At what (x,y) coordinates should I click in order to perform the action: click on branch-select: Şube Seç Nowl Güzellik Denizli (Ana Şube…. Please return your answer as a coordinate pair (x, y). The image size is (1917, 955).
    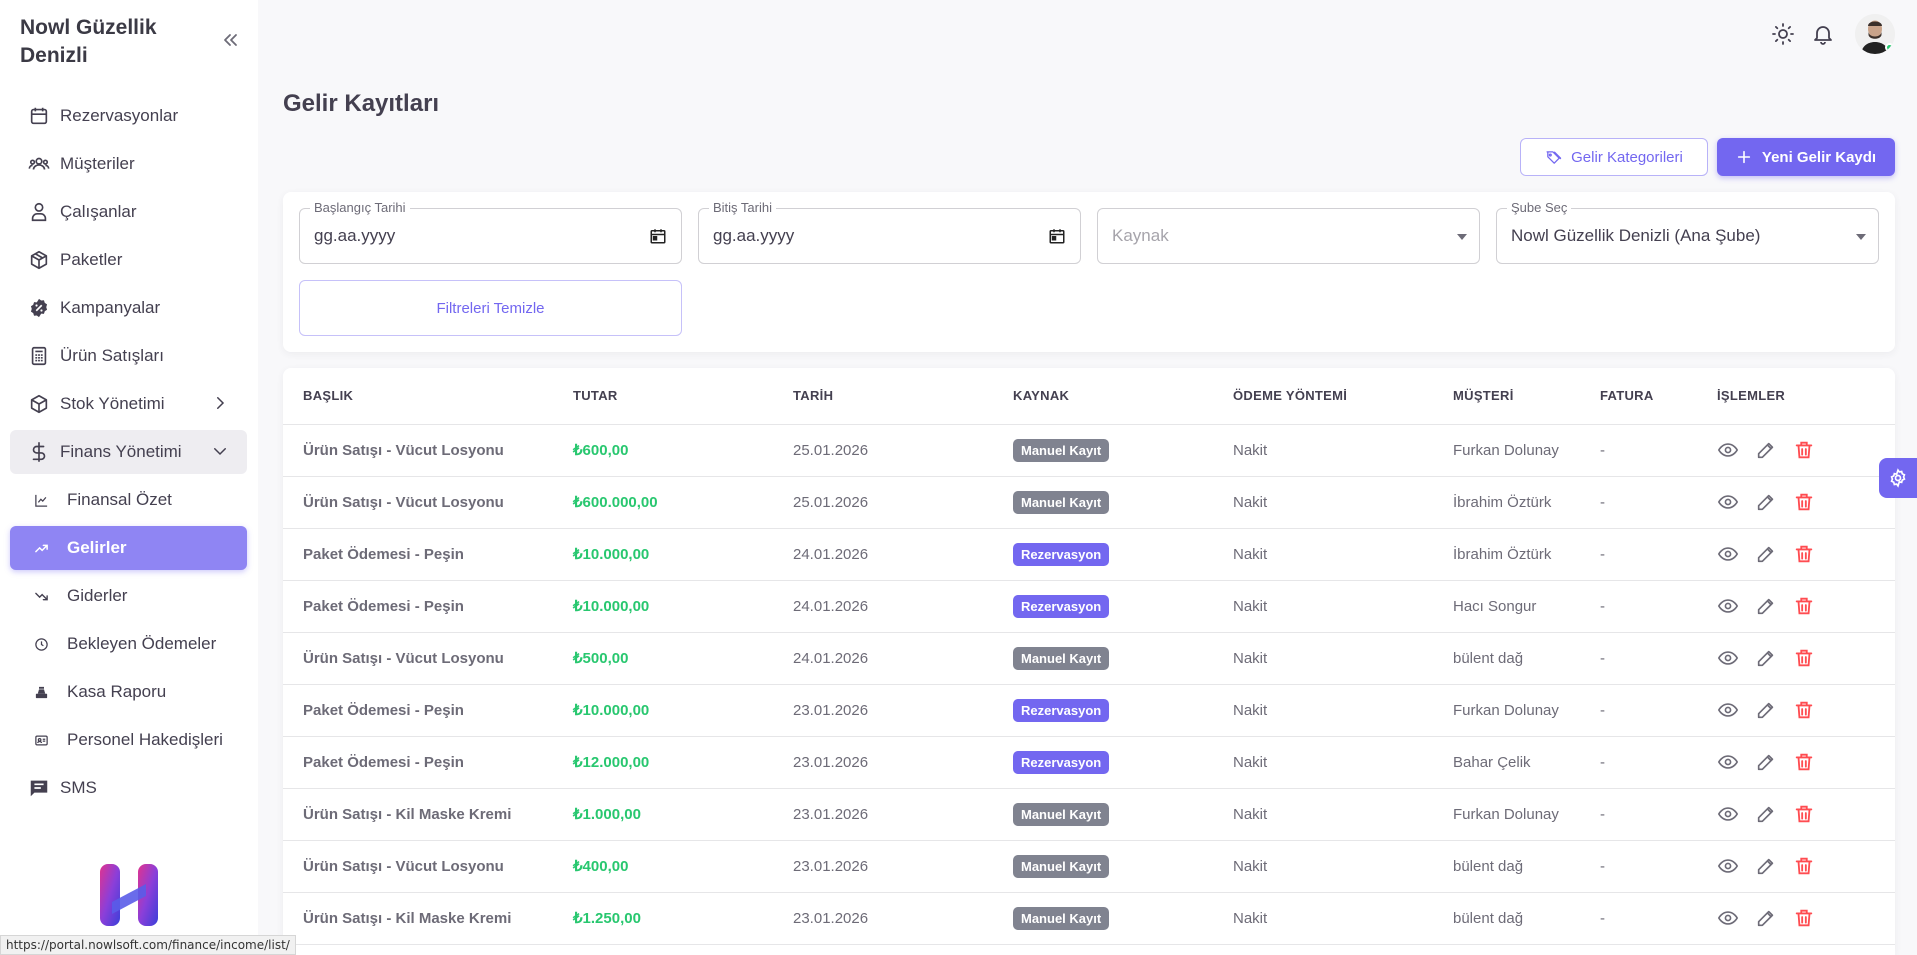
    Looking at the image, I should click on (1687, 232).